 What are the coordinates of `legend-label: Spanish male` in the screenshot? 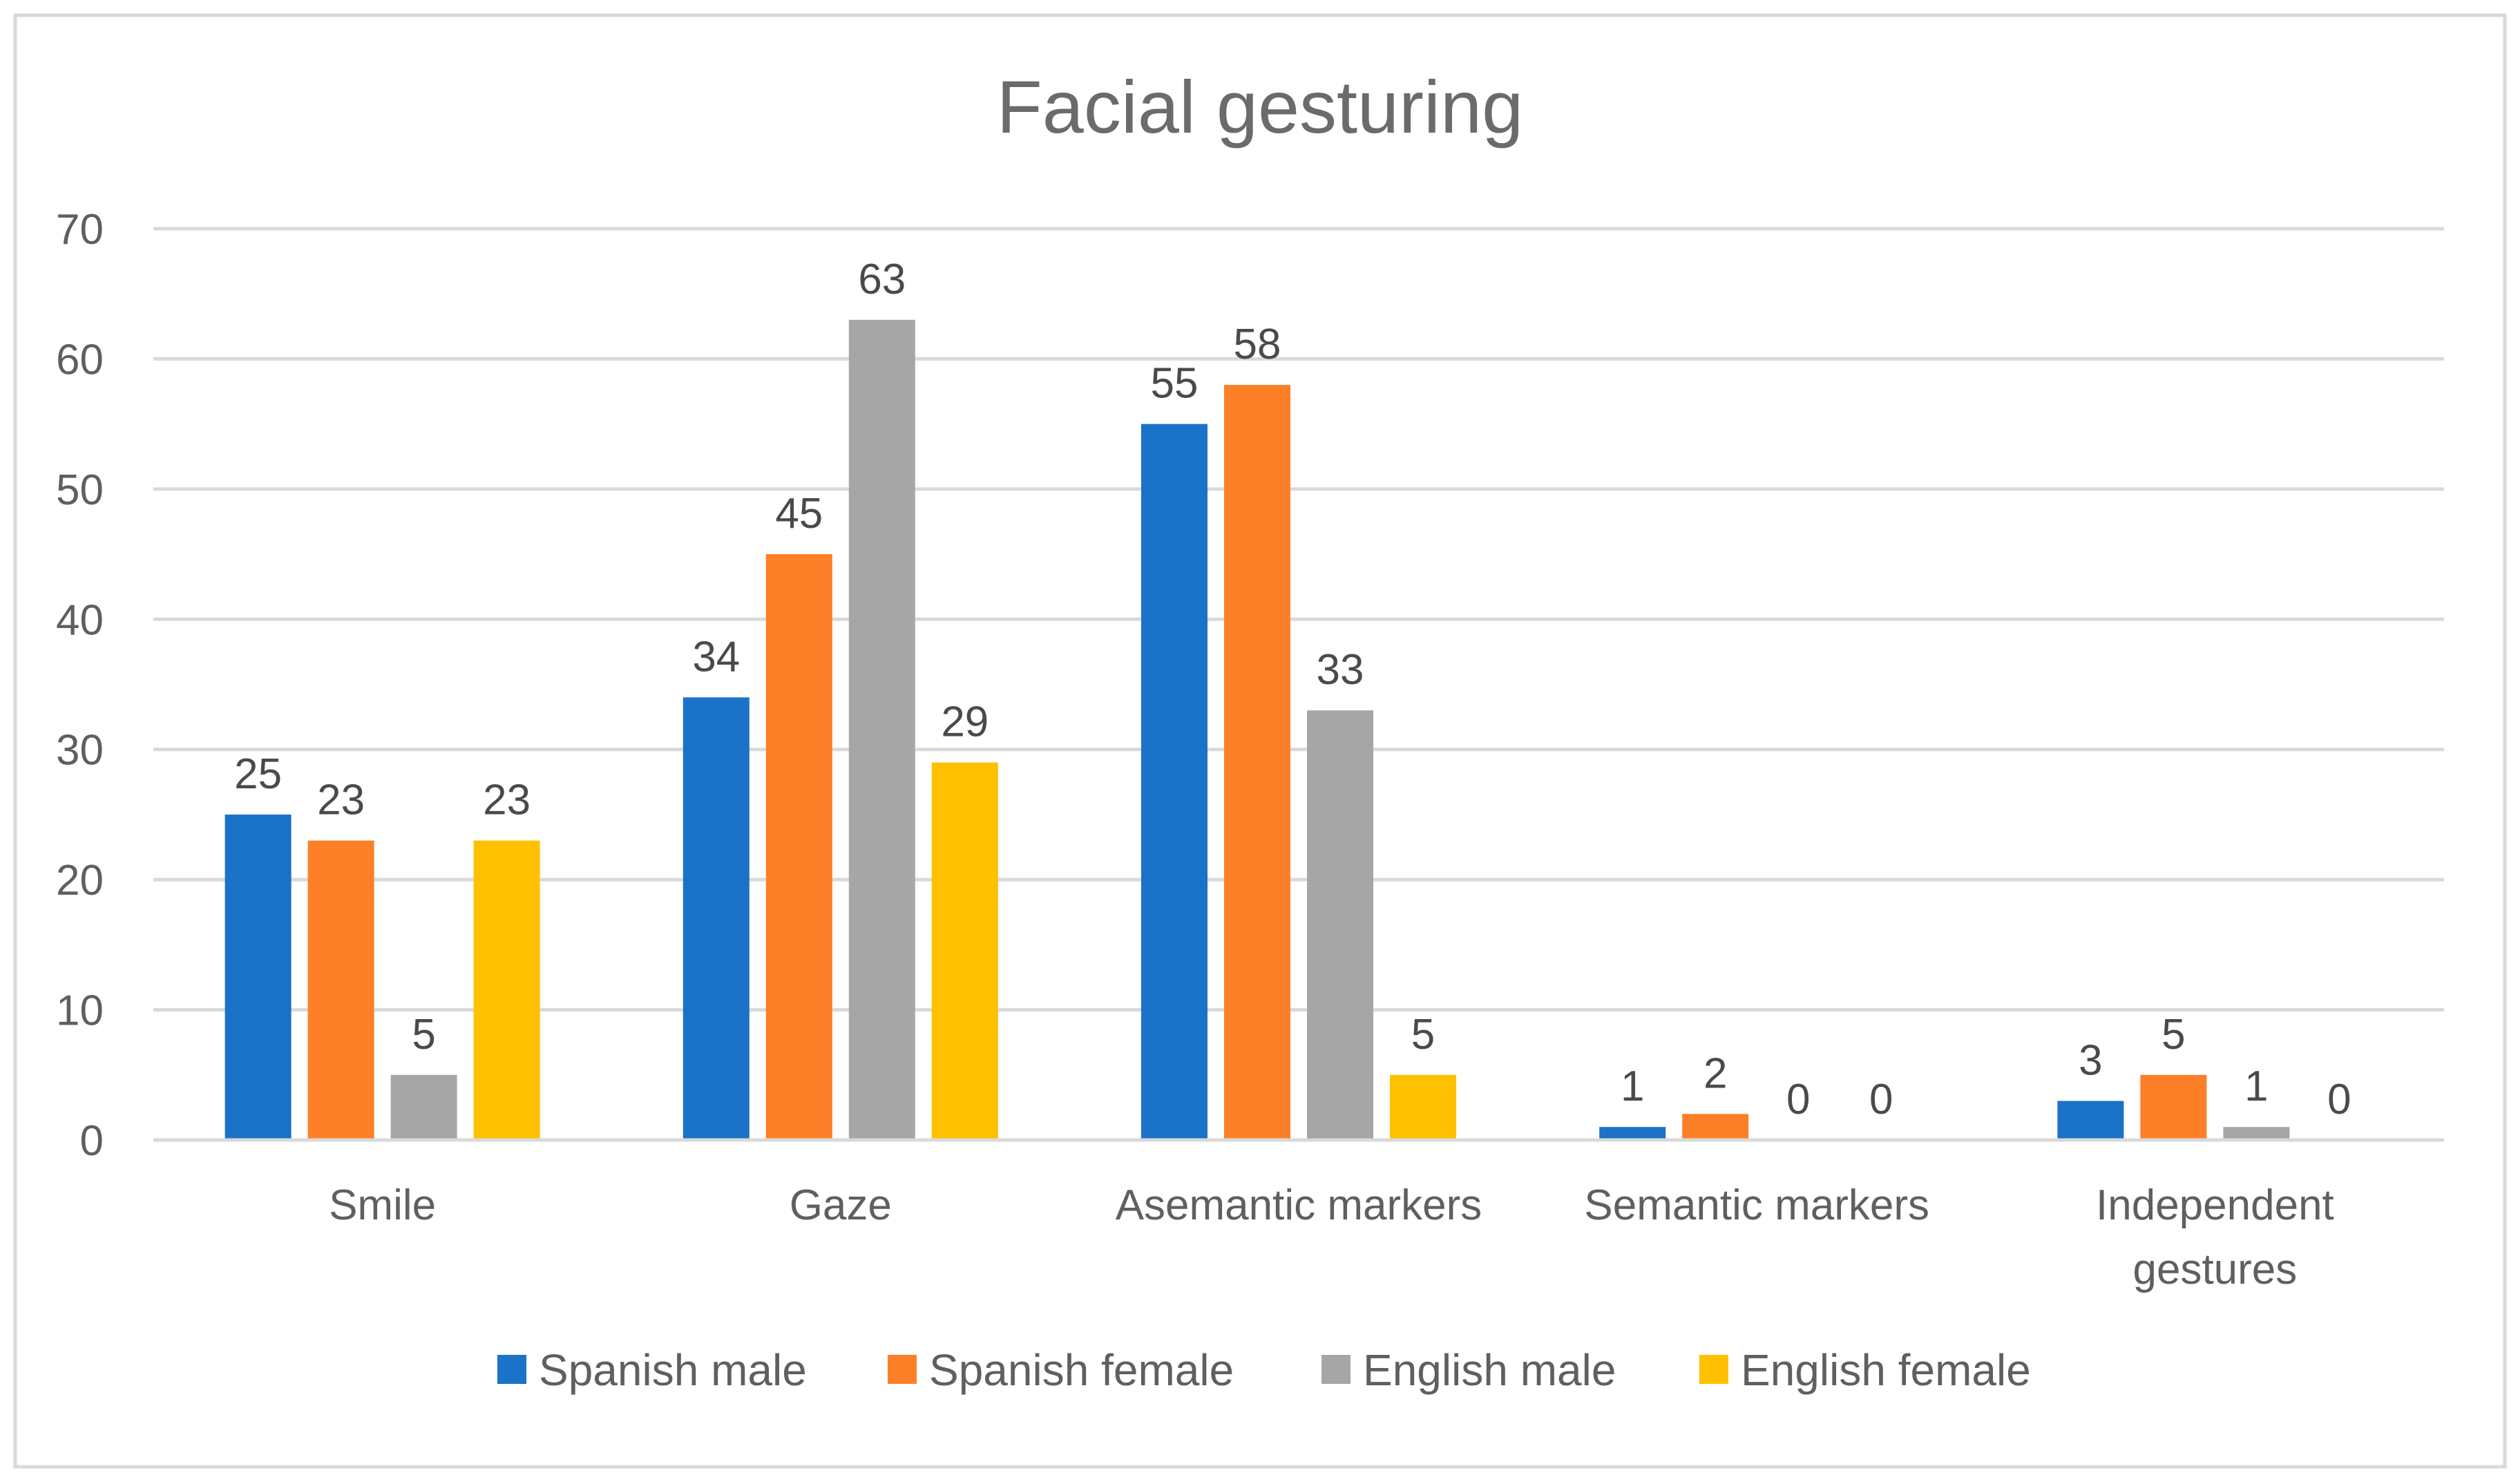 It's located at (673, 1370).